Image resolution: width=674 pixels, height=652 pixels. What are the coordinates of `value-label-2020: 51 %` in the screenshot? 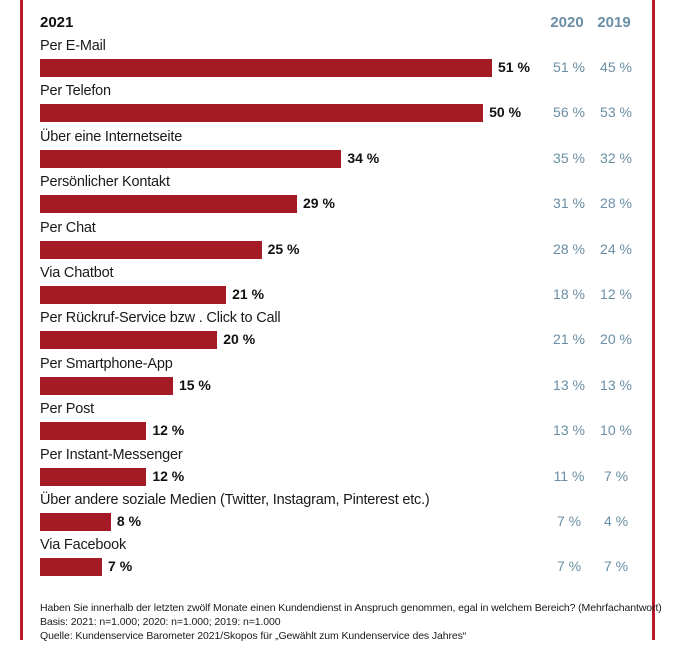 It's located at (569, 67).